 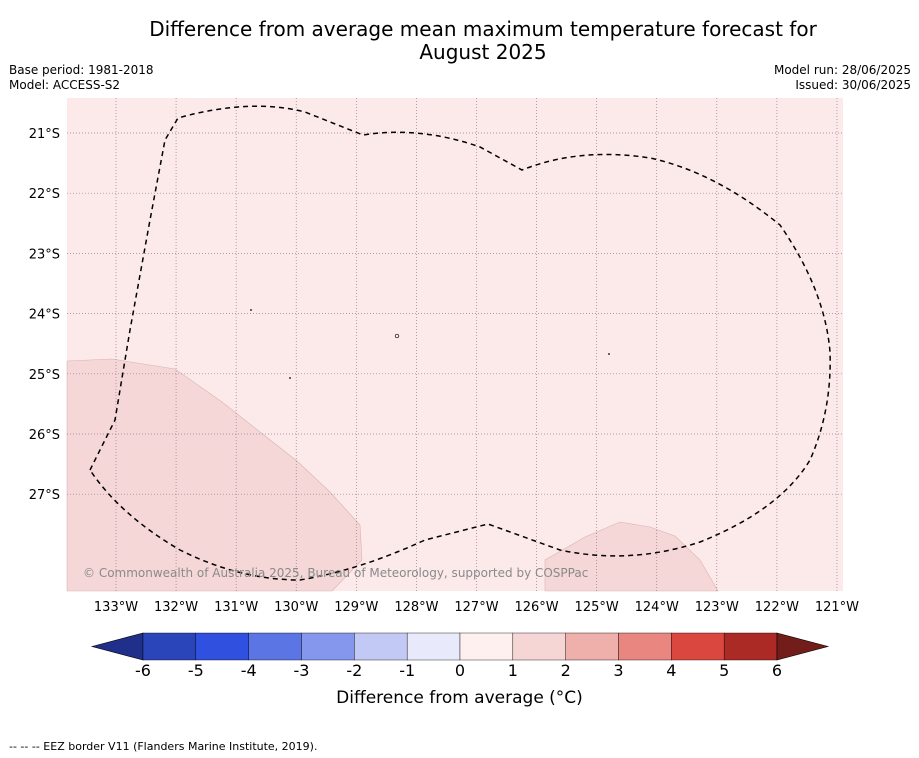 I want to click on longitude-label: 132°W, so click(x=176, y=607).